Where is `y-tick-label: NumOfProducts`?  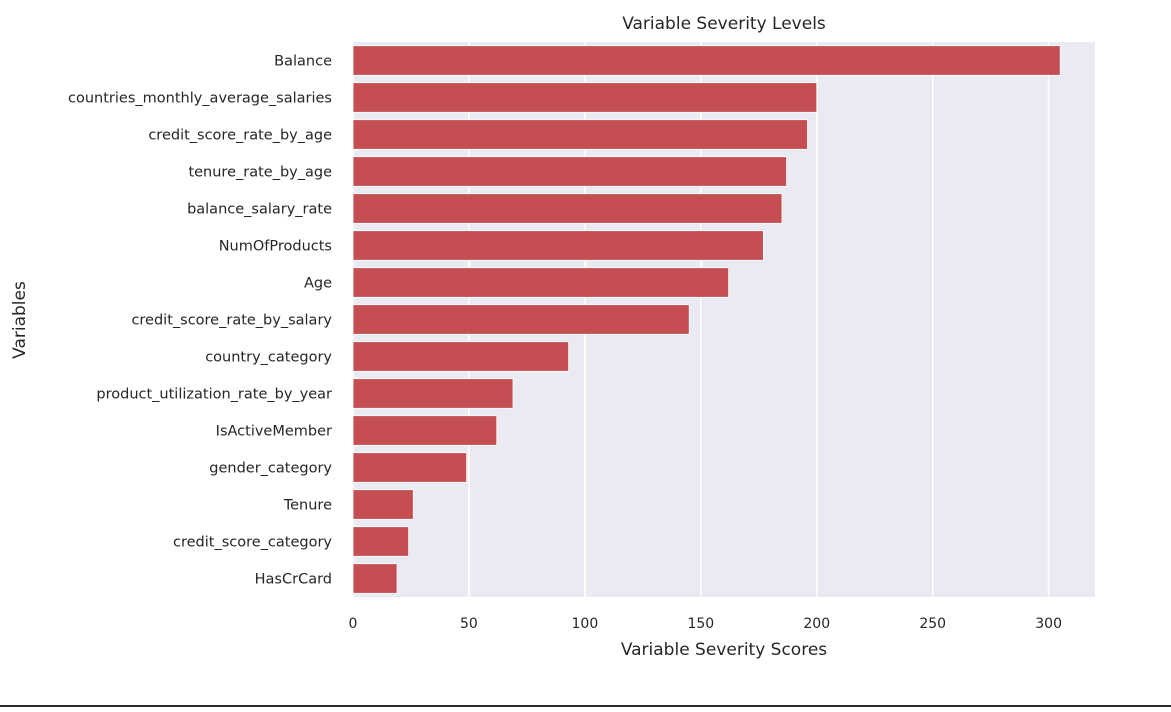 y-tick-label: NumOfProducts is located at coordinates (275, 247).